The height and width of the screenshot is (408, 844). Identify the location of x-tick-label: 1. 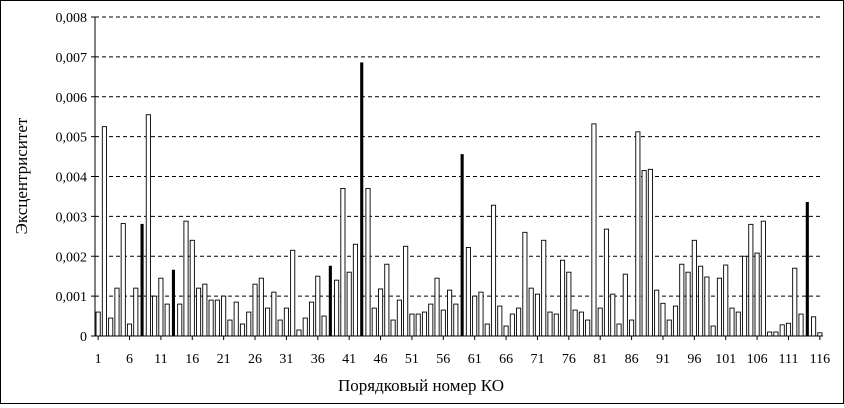
(98, 359).